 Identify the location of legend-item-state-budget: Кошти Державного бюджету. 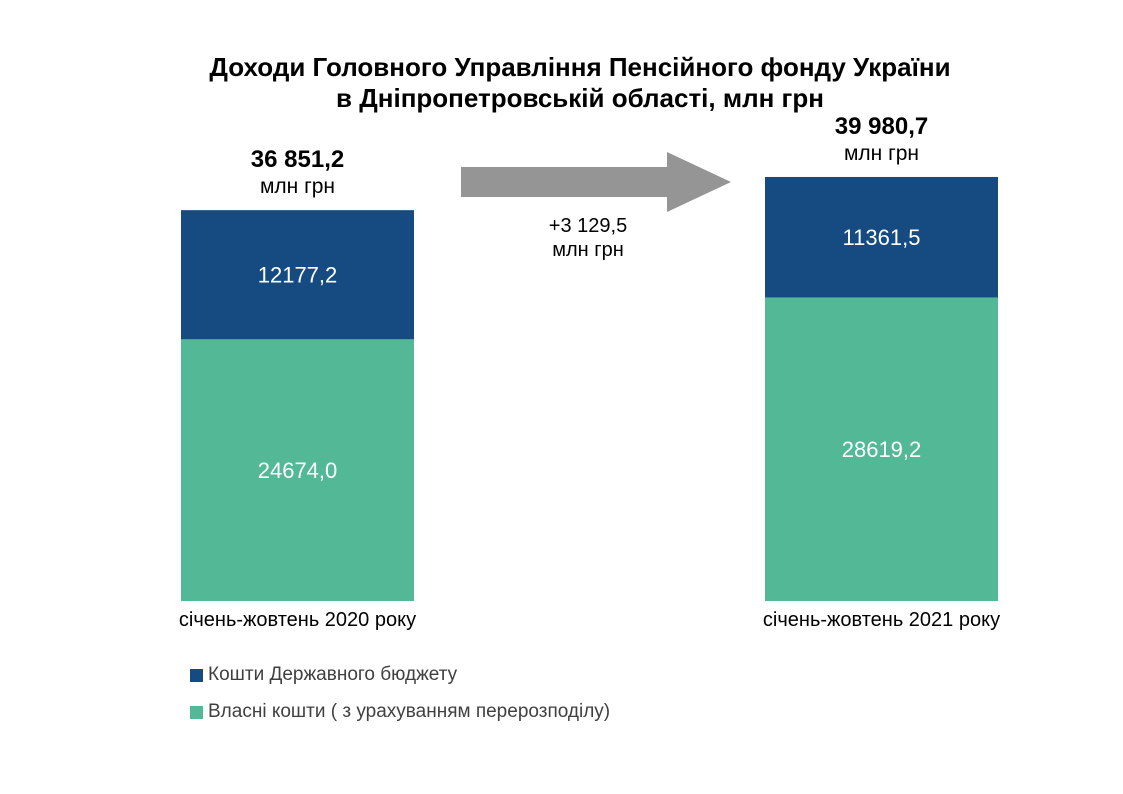
(400, 675).